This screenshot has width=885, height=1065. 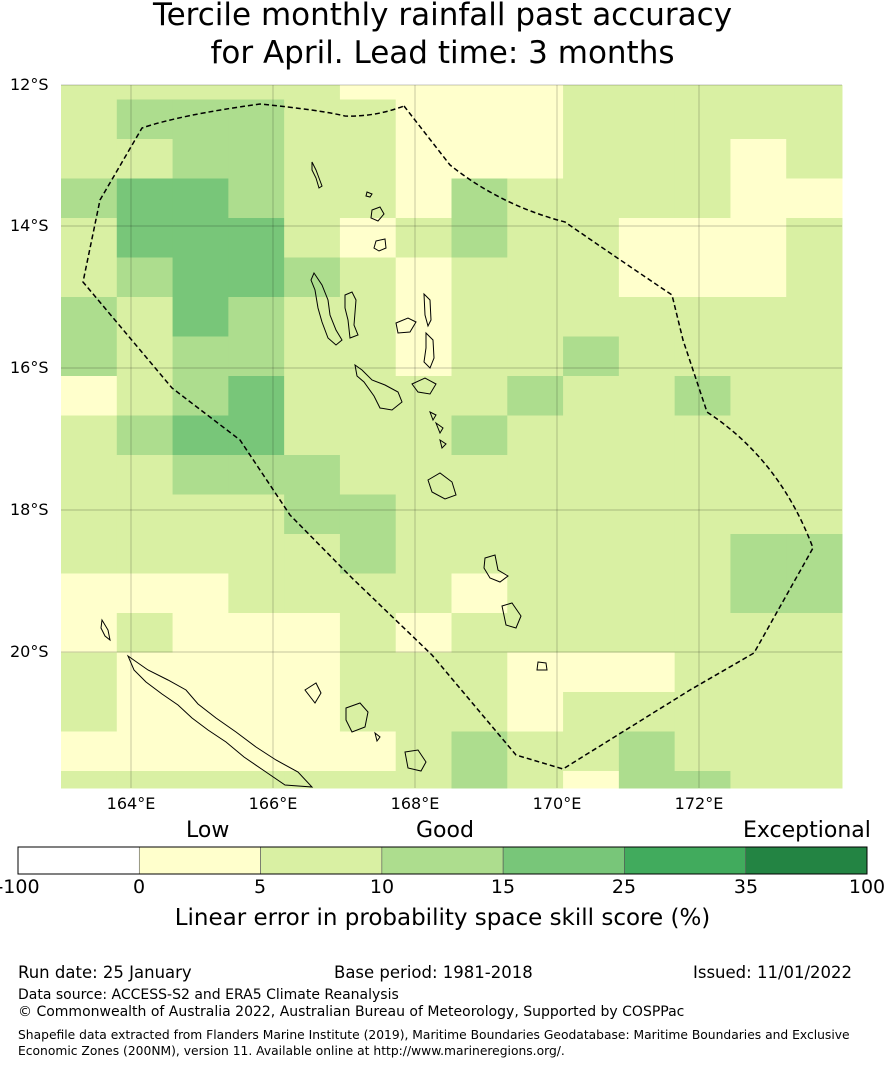 I want to click on lat-label: 20°S, so click(x=29, y=651).